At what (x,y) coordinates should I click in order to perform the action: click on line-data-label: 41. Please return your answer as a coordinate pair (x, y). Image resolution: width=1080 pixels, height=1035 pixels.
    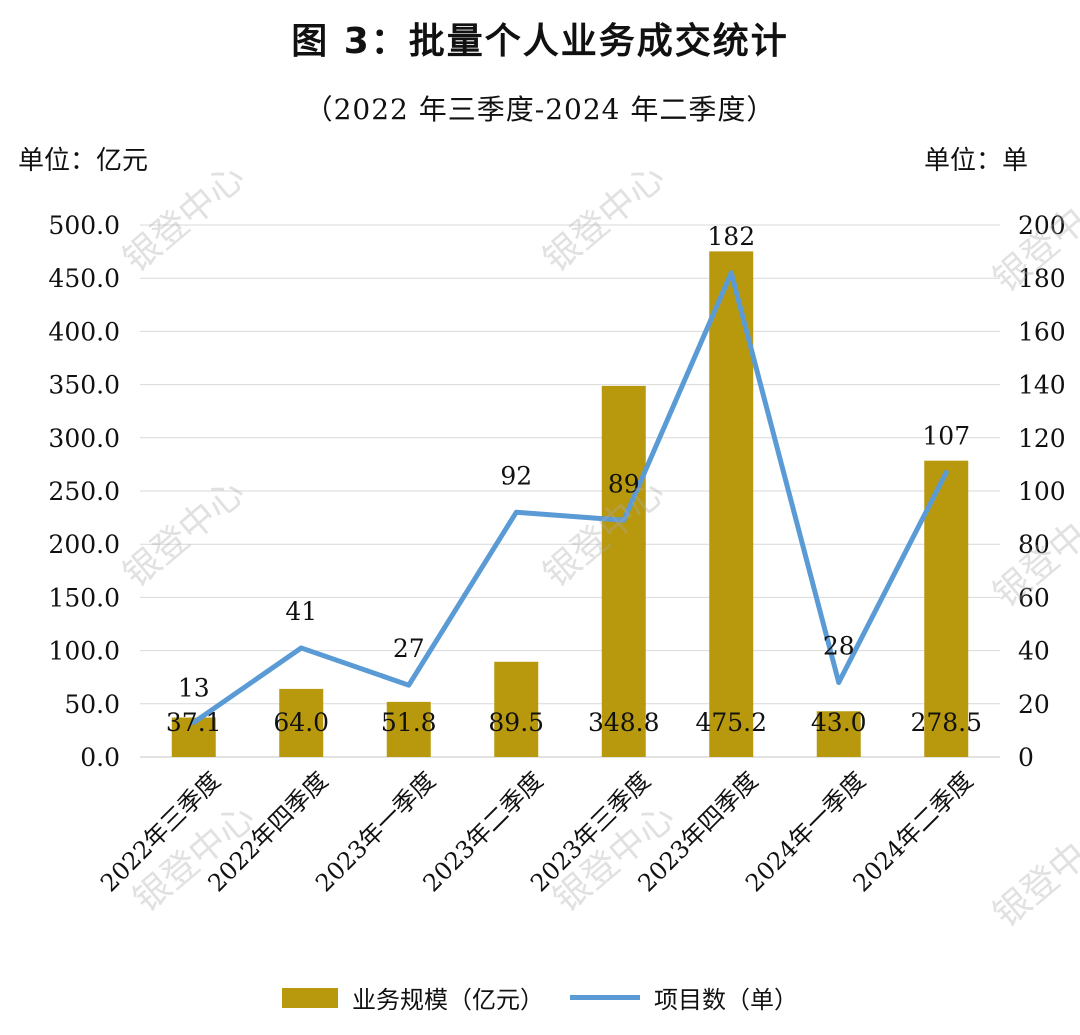
    Looking at the image, I should click on (301, 611).